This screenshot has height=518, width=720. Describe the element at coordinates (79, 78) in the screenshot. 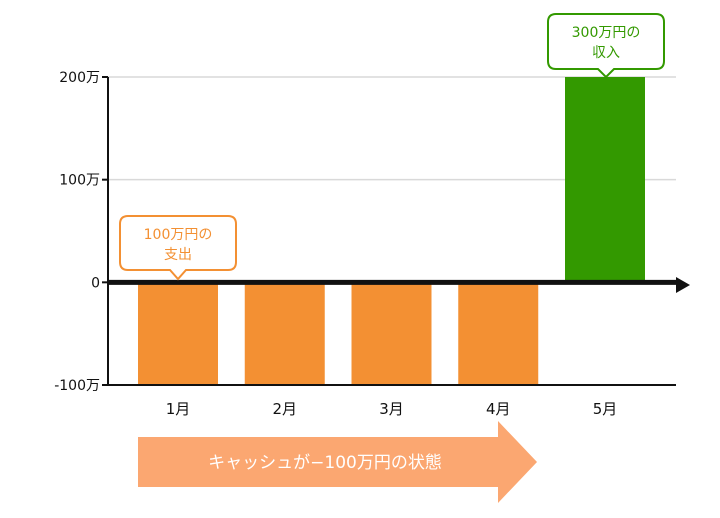

I see `y-tick-label-4: 200万` at that location.